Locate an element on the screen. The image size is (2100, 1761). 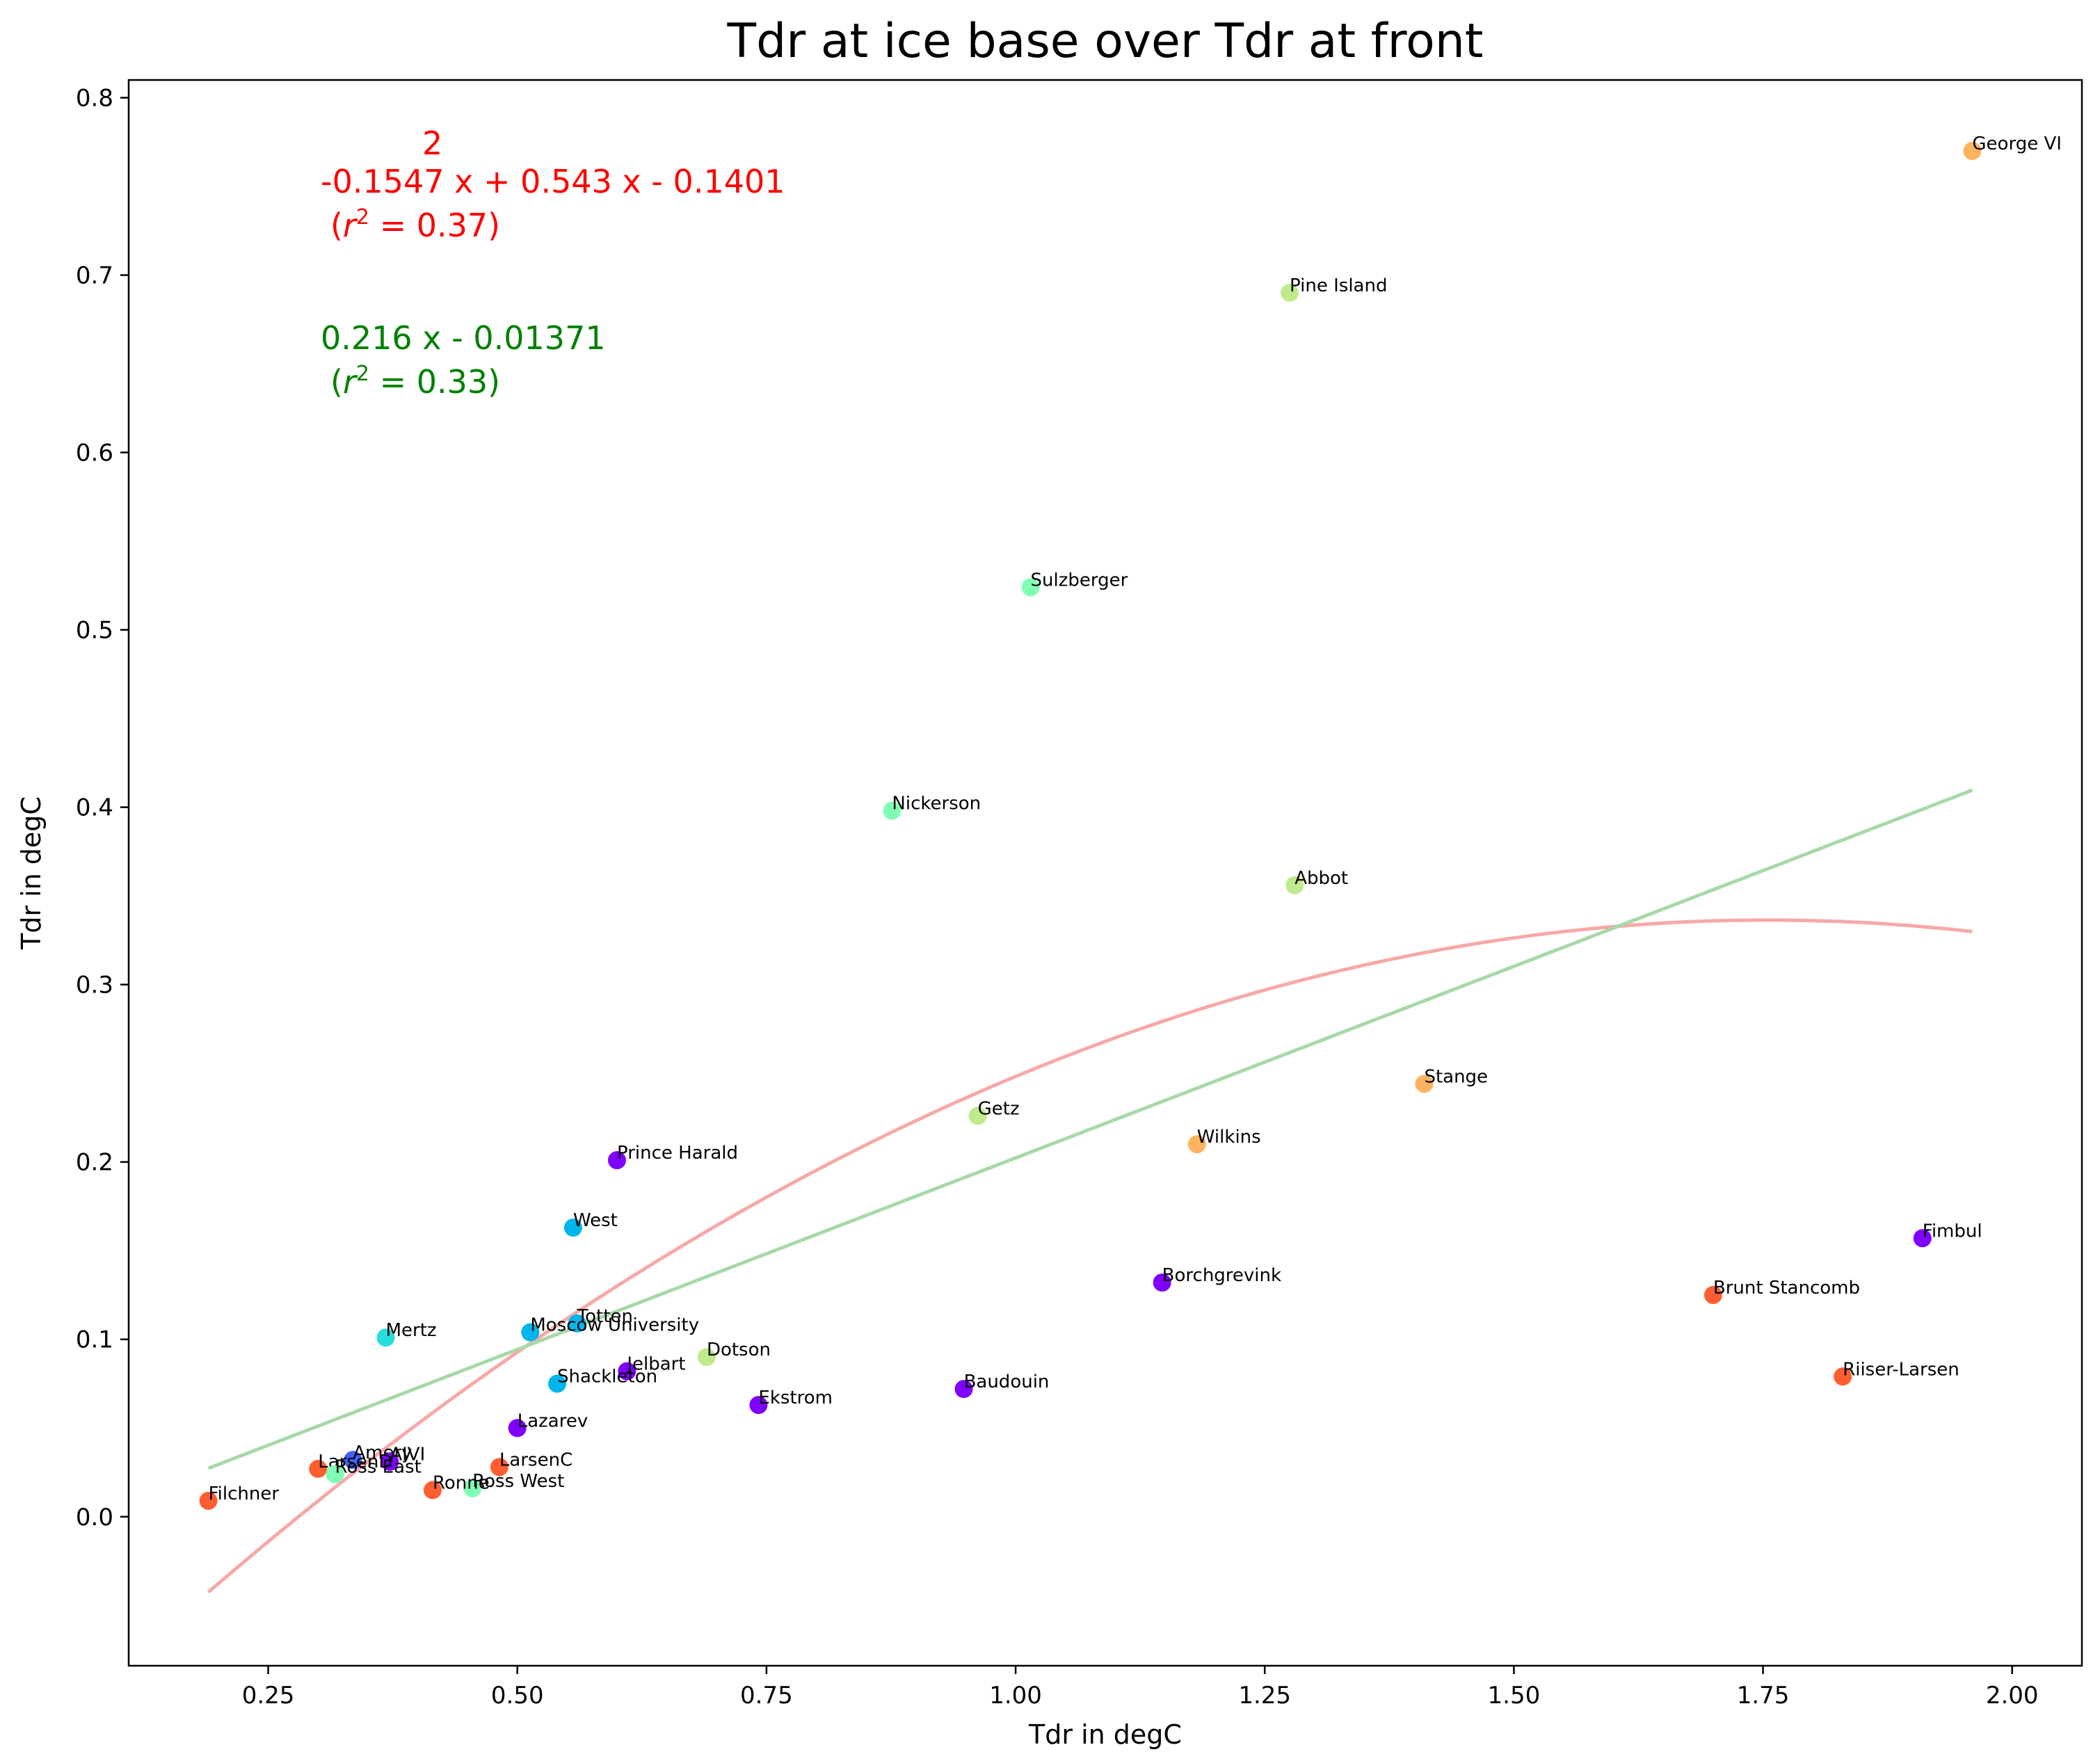
data-point-label: Moscow University is located at coordinates (614, 1326).